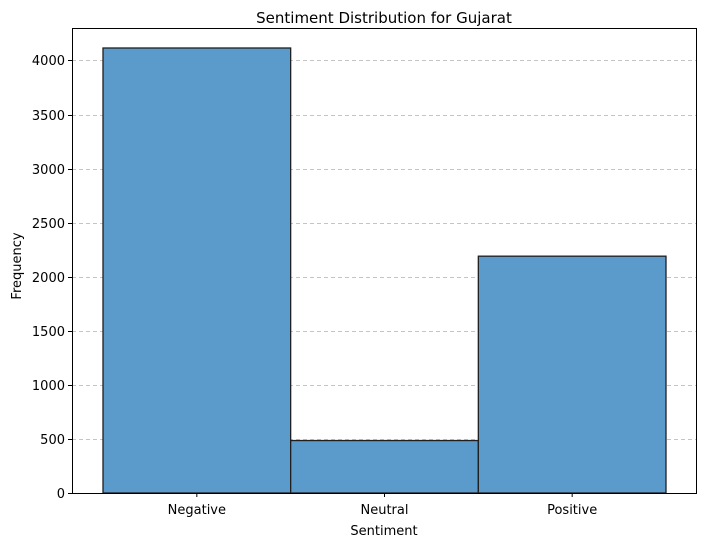  Describe the element at coordinates (52, 440) in the screenshot. I see `y-tick-label: 500` at that location.